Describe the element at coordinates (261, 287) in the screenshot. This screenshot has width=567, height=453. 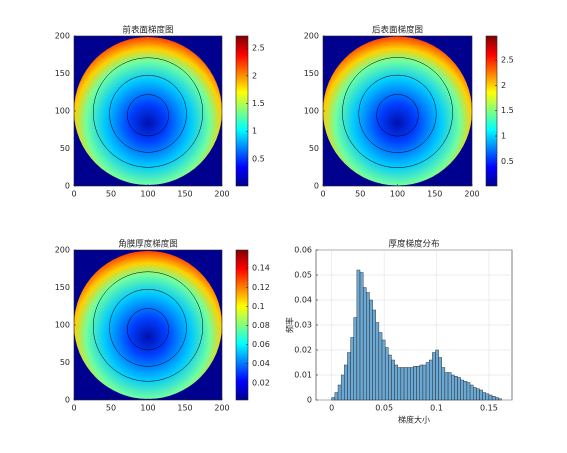
I see `colorbar-tick-label: 0.12` at that location.